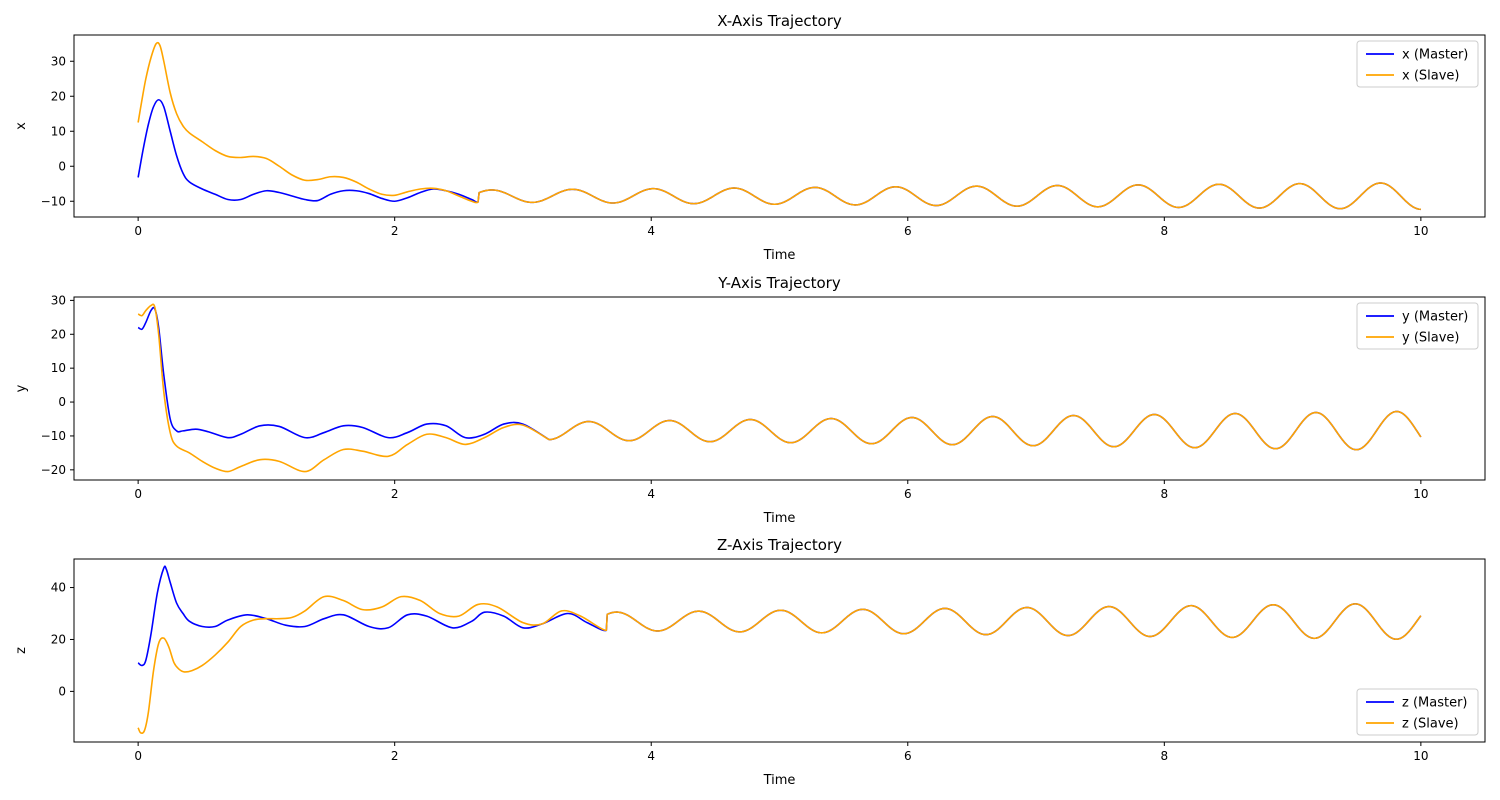 This screenshot has height=800, width=1500. I want to click on y-axis-label: x, so click(21, 126).